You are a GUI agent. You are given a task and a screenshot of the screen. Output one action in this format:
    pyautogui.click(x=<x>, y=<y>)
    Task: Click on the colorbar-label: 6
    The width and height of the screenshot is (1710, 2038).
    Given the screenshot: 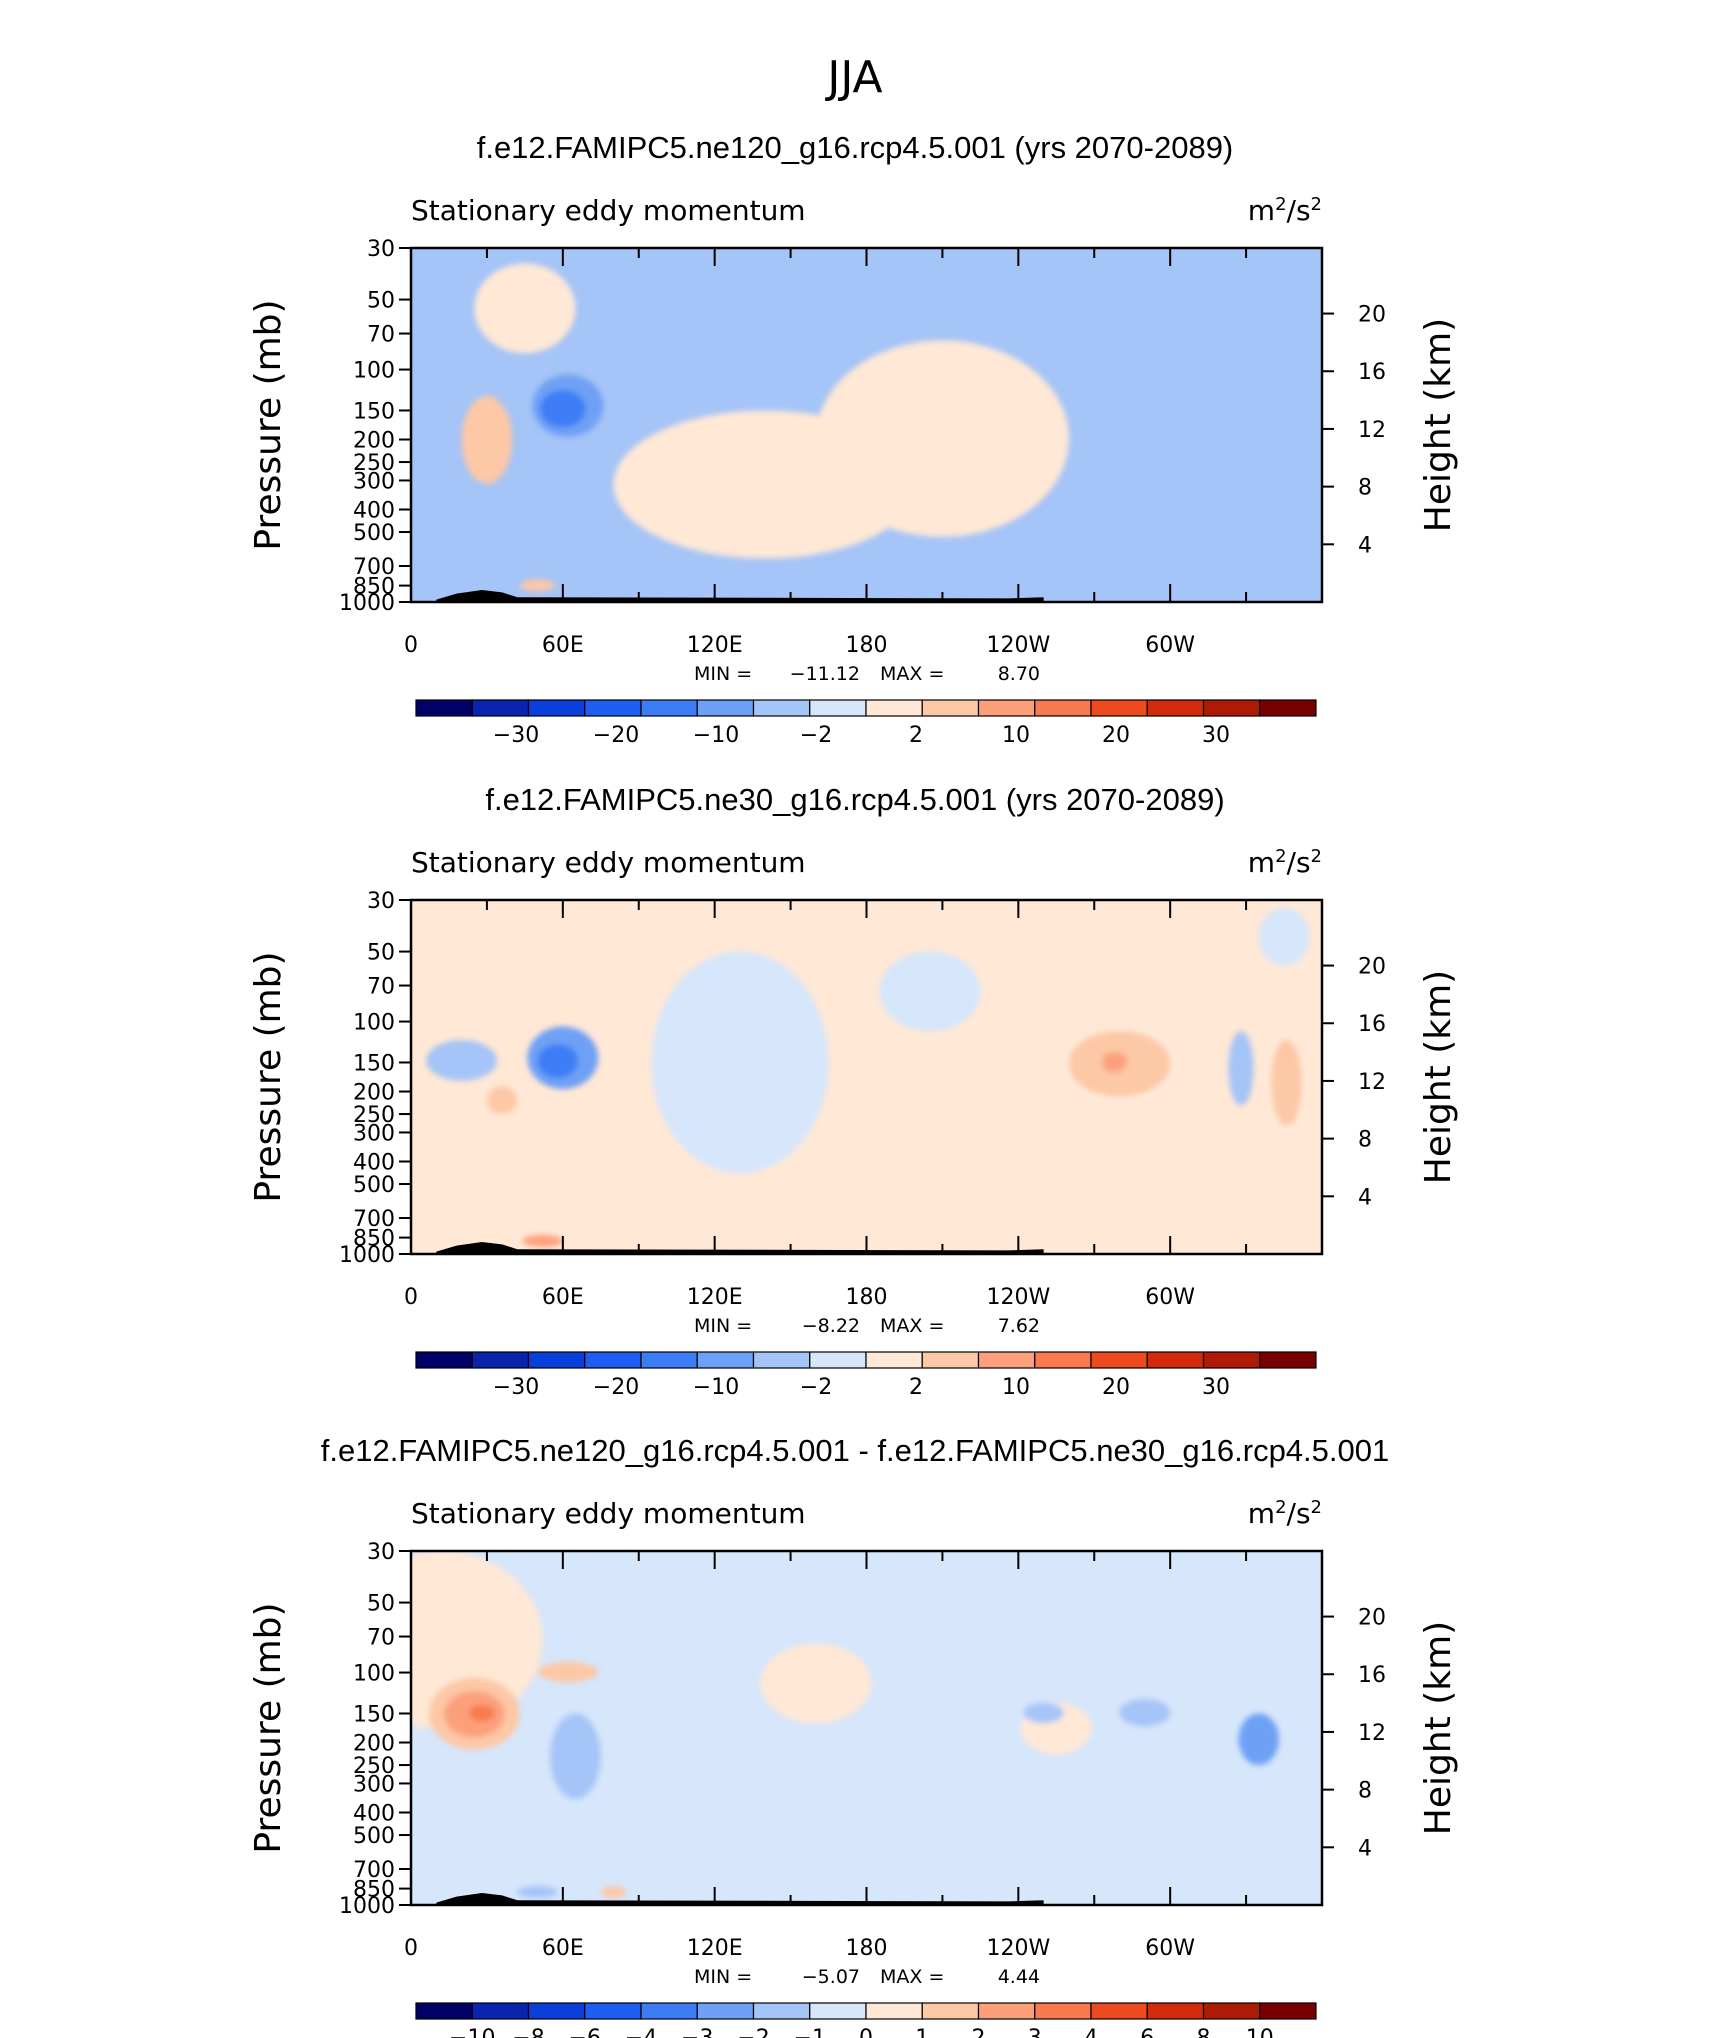 What is the action you would take?
    pyautogui.click(x=1147, y=2032)
    